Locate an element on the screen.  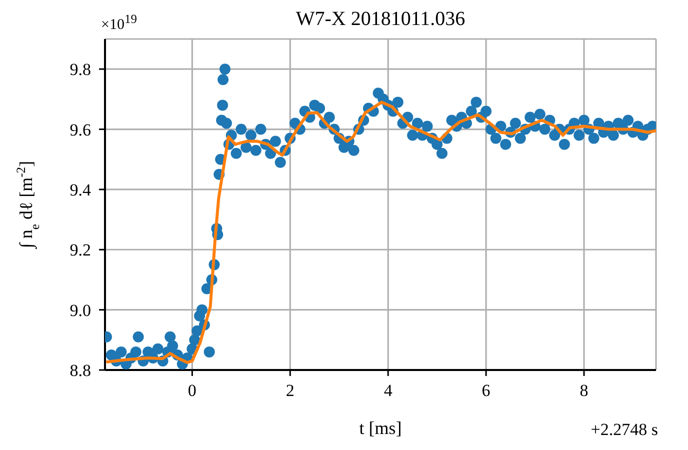
x-tick-label: 8 is located at coordinates (584, 390).